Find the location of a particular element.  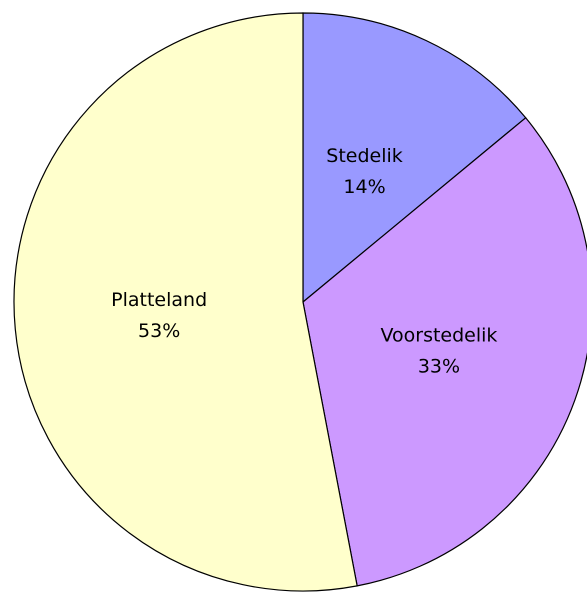

slice-label: Voorstedelik is located at coordinates (438, 335).